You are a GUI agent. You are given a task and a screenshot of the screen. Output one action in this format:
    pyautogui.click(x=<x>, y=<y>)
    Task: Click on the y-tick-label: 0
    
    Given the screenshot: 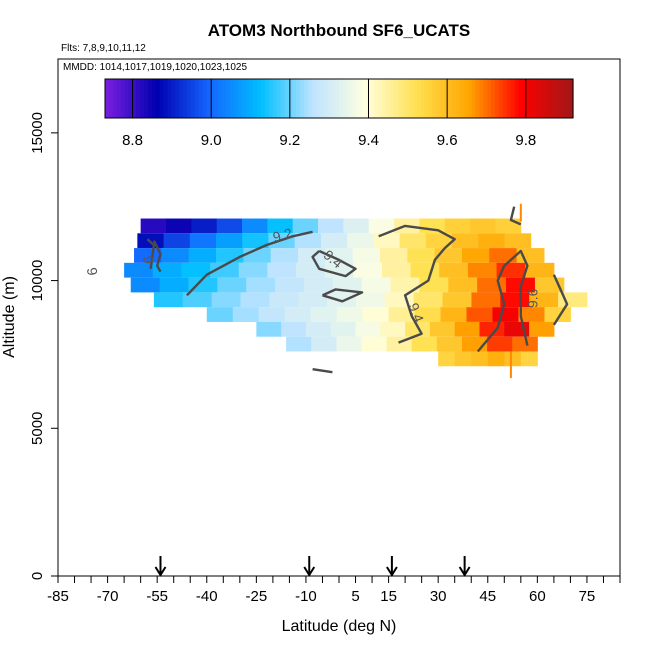 What is the action you would take?
    pyautogui.click(x=37, y=576)
    